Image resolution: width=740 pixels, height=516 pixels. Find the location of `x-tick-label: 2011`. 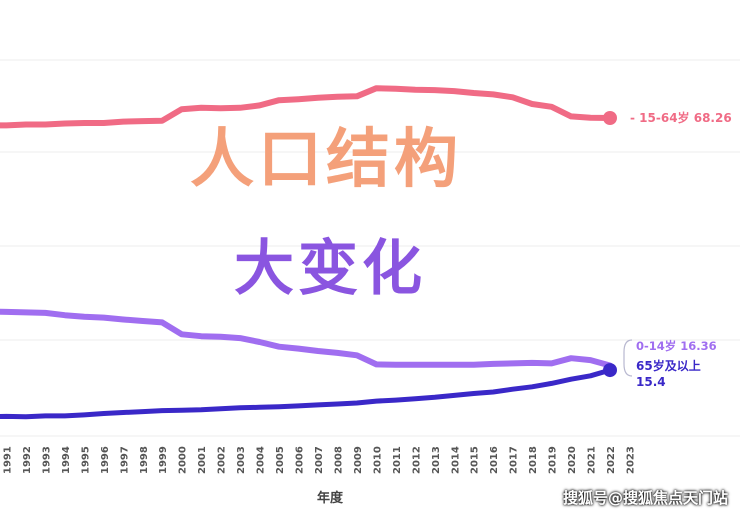

x-tick-label: 2011 is located at coordinates (397, 460).